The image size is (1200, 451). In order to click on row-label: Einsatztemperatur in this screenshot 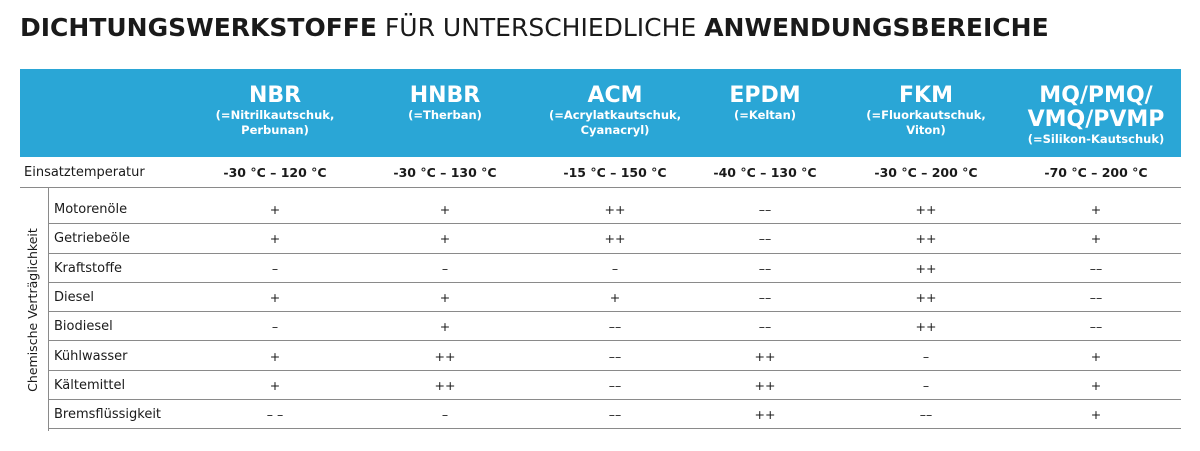, I will do `click(84, 172)`.